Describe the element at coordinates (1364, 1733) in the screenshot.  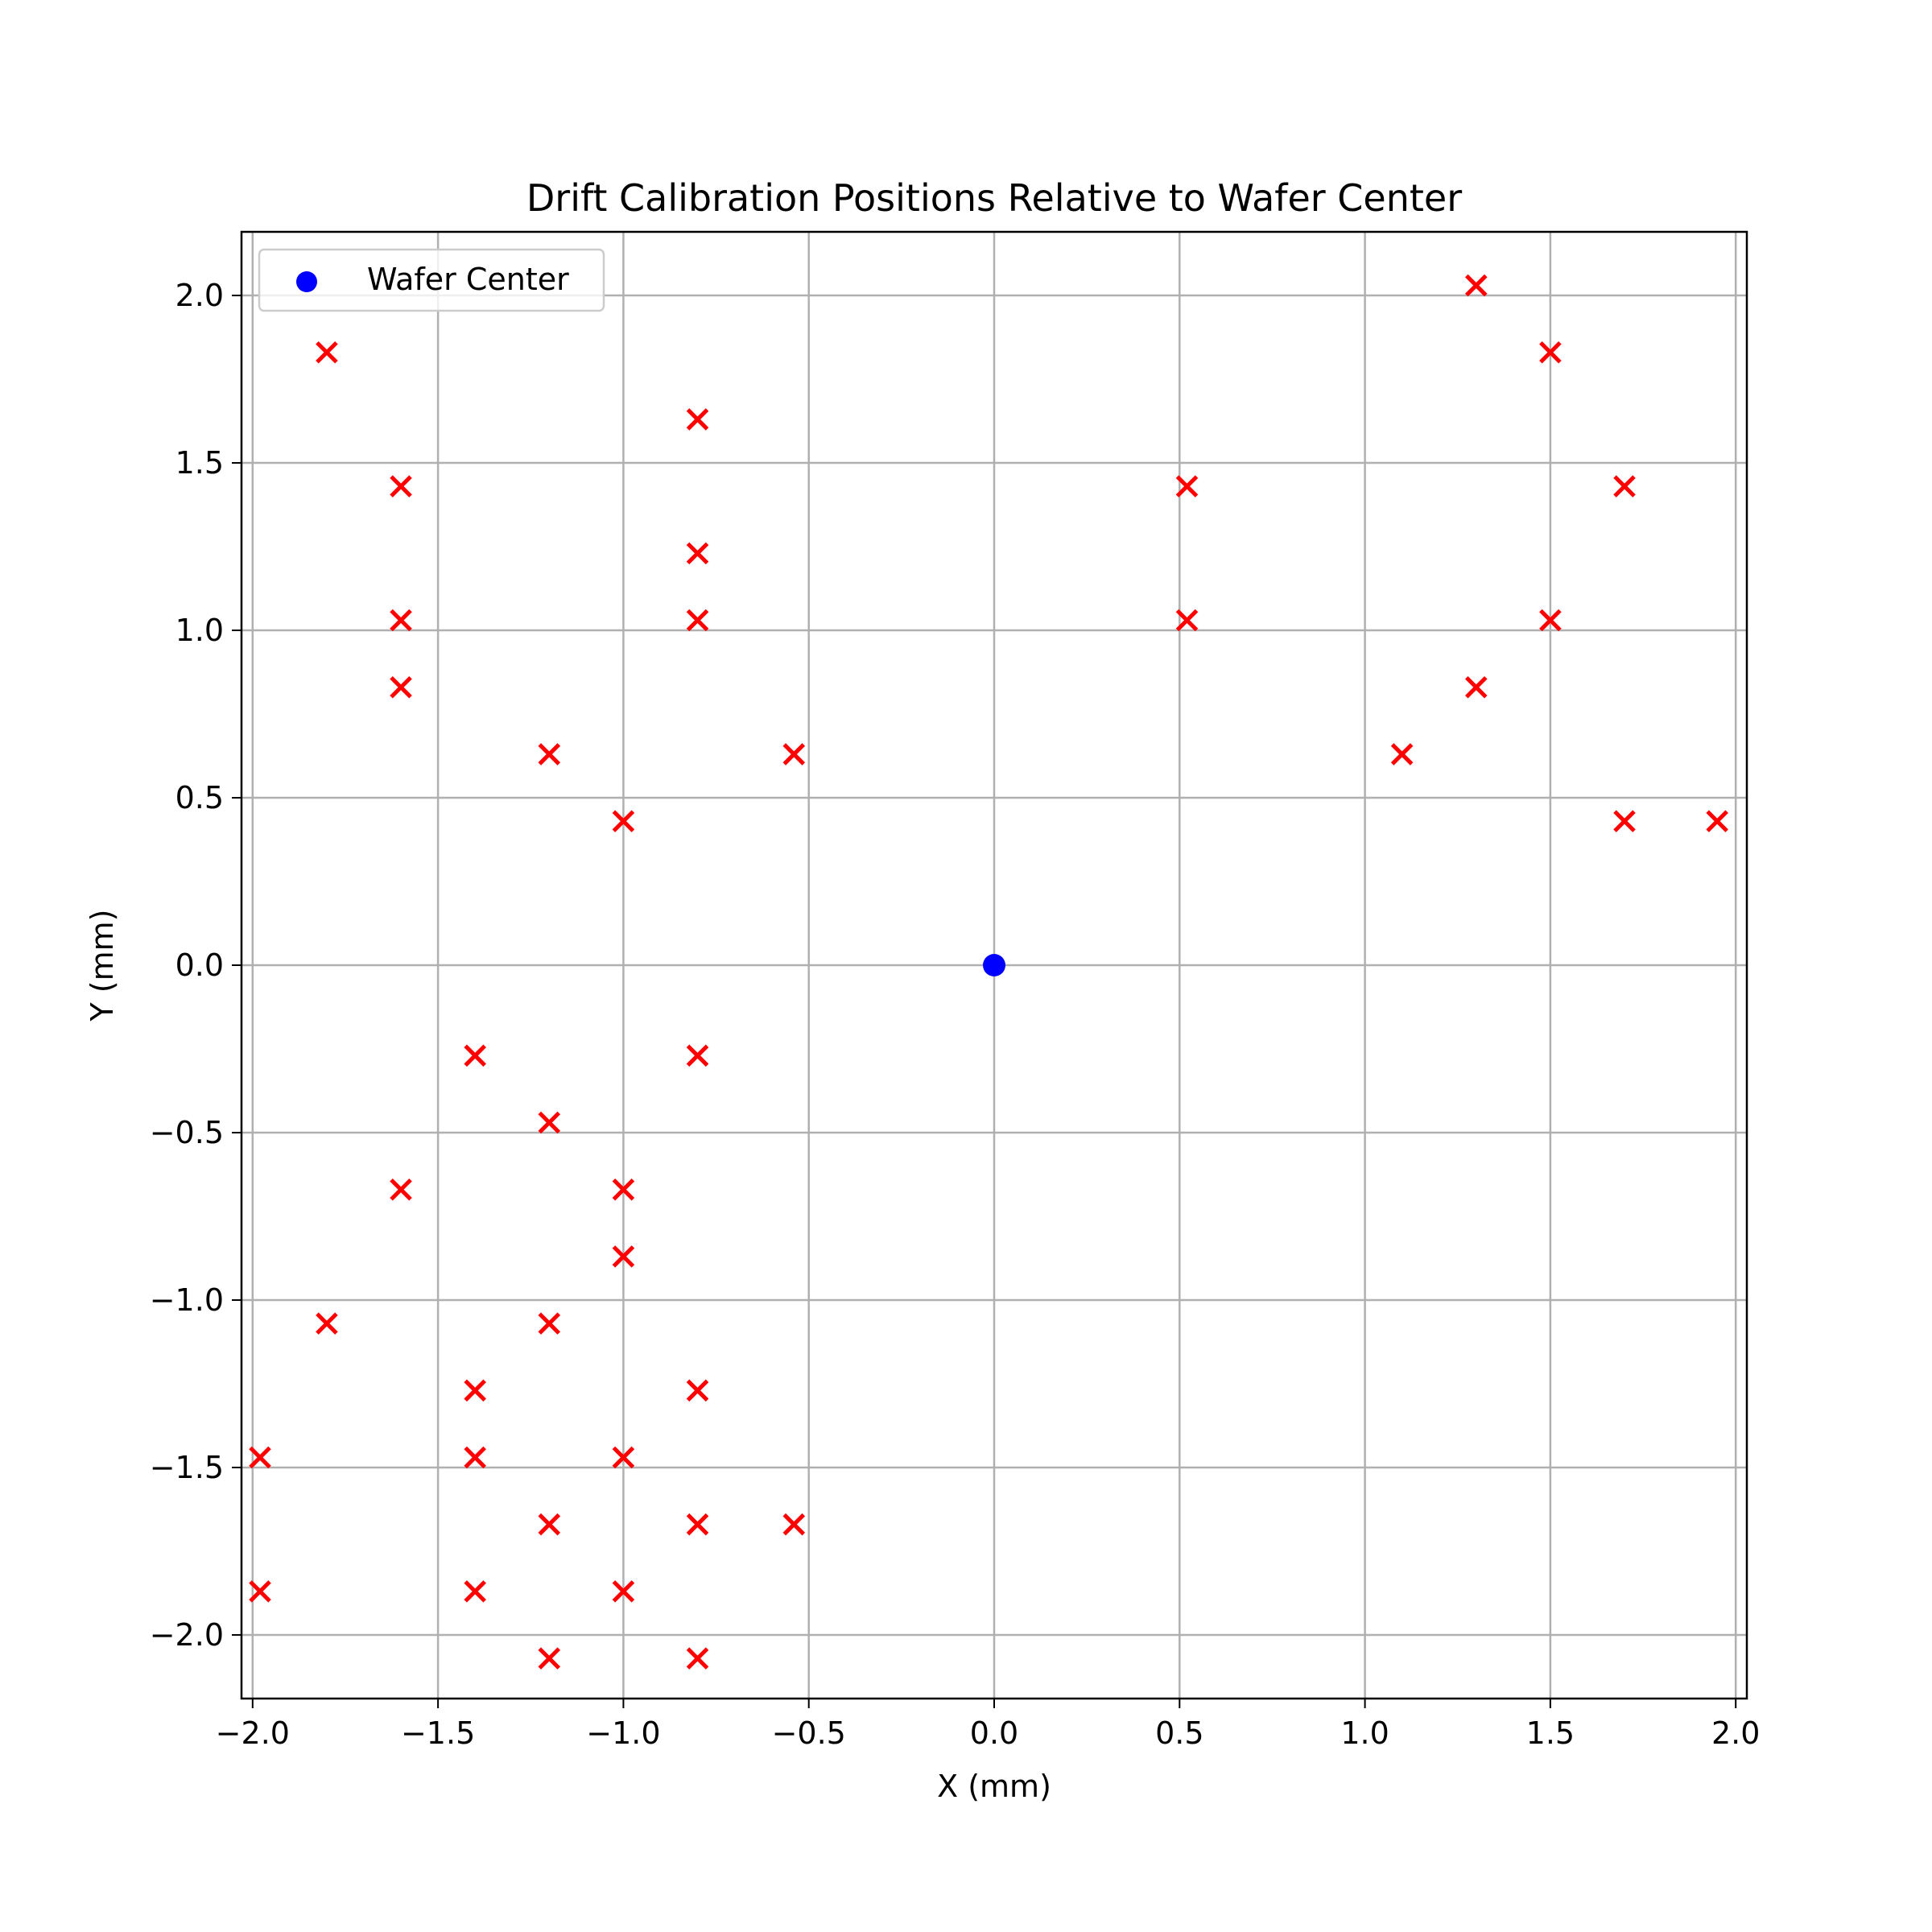
I see `x-tick-label: 1.0` at that location.